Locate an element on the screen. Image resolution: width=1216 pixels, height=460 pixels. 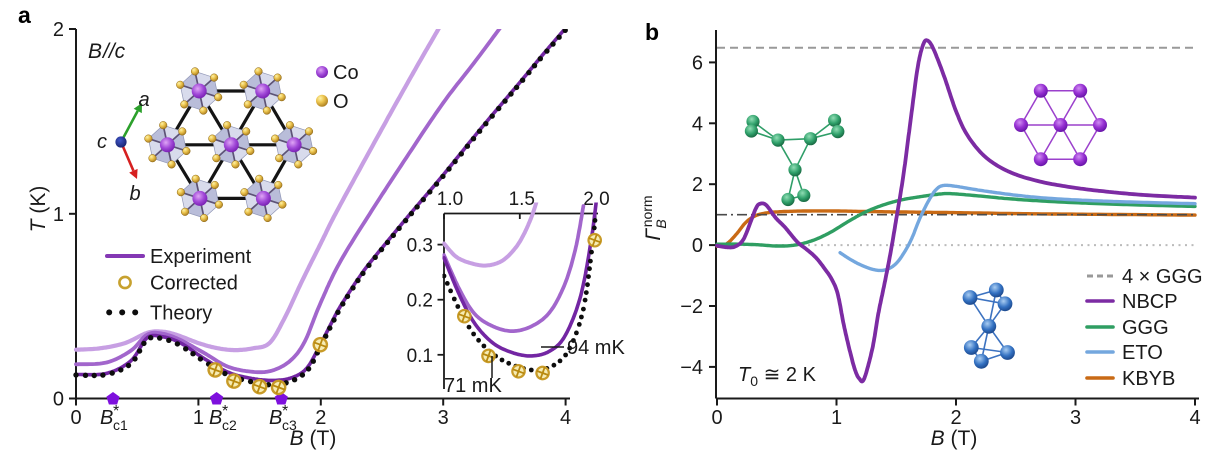
svg-text: 2.0 is located at coordinates (596, 199).